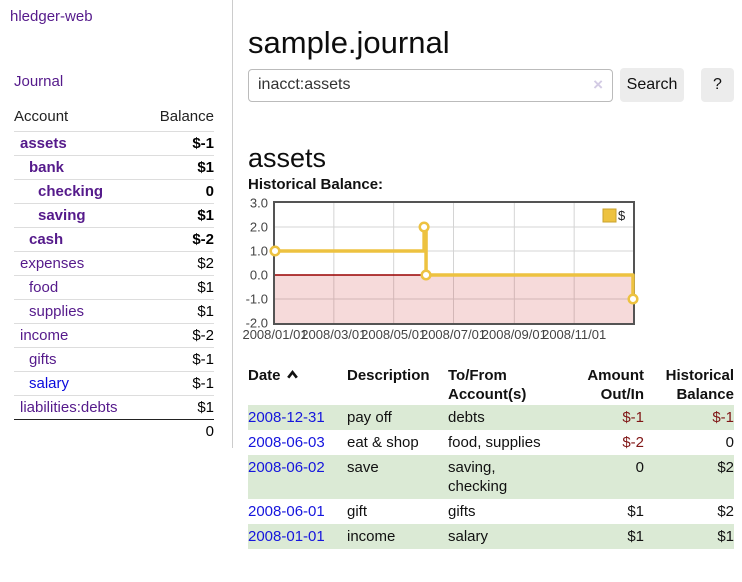  I want to click on sidebar-account-link: expenses, so click(52, 263).